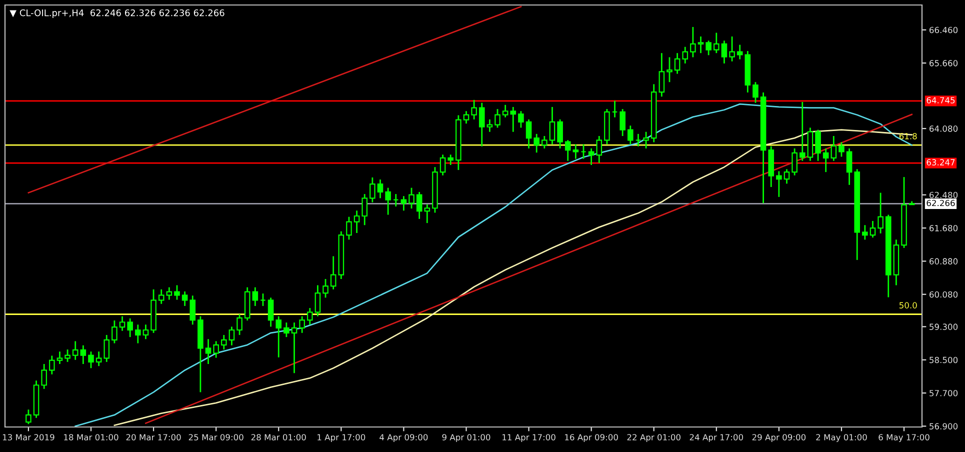  What do you see at coordinates (779, 438) in the screenshot?
I see `x-tick-label: 29 Apr 09:00` at bounding box center [779, 438].